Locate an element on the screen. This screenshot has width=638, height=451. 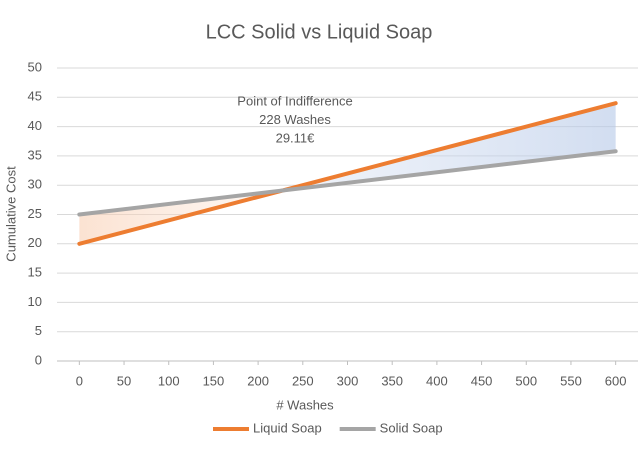
x-tick-label: 400 is located at coordinates (437, 380).